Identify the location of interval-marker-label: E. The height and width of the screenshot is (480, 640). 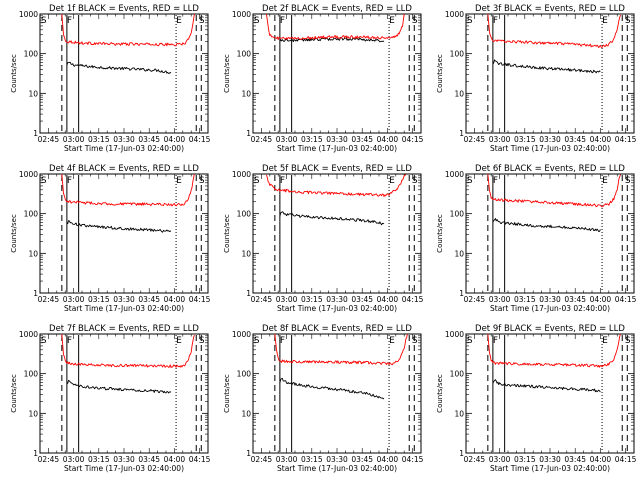
(392, 181).